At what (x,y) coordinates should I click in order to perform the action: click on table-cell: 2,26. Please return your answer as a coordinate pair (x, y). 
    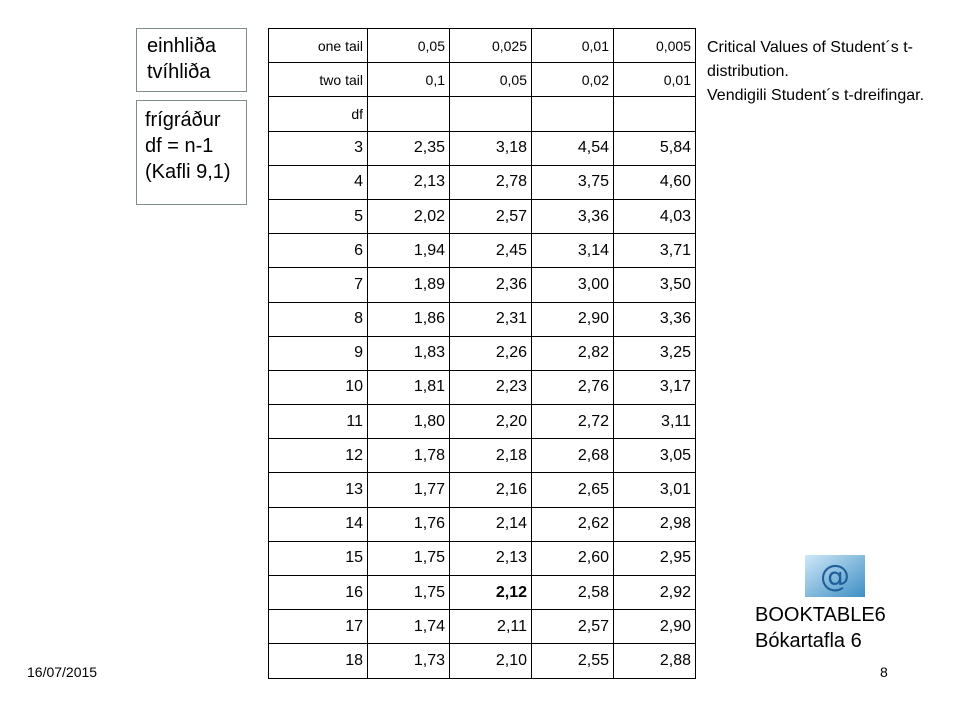
    Looking at the image, I should click on (490, 353).